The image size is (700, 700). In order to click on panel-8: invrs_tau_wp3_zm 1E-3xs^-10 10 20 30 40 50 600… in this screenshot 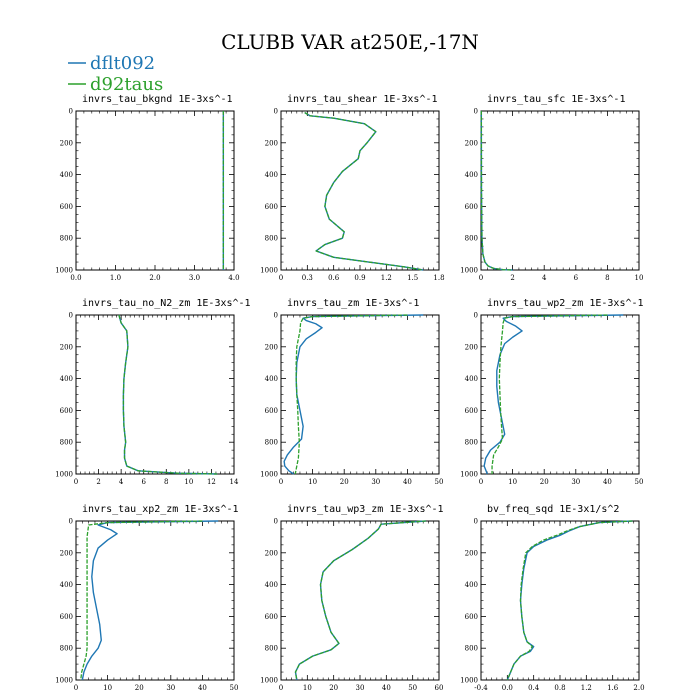, I will do `click(351, 598)`.